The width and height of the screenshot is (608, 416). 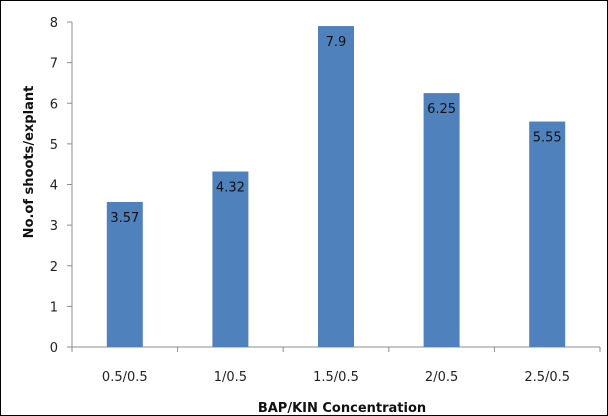 What do you see at coordinates (29, 162) in the screenshot?
I see `y-axis-label: No.of shoots/explant` at bounding box center [29, 162].